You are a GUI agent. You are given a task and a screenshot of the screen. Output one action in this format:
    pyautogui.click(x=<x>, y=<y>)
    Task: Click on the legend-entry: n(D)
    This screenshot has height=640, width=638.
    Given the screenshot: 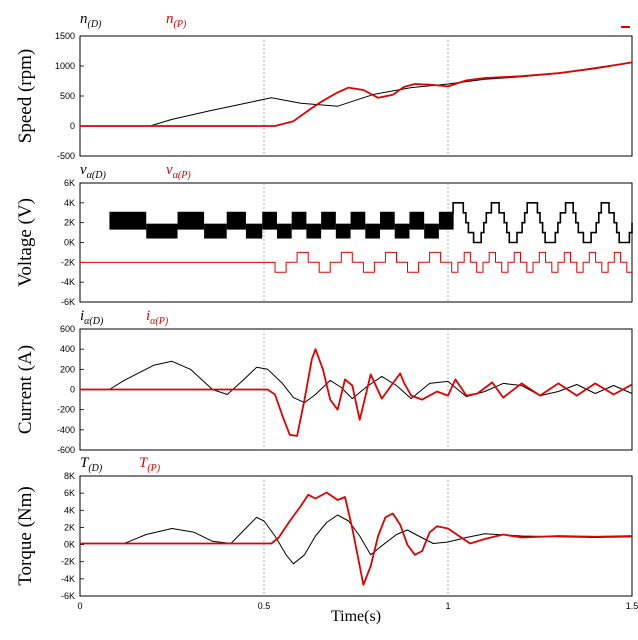 What is the action you would take?
    pyautogui.click(x=91, y=20)
    